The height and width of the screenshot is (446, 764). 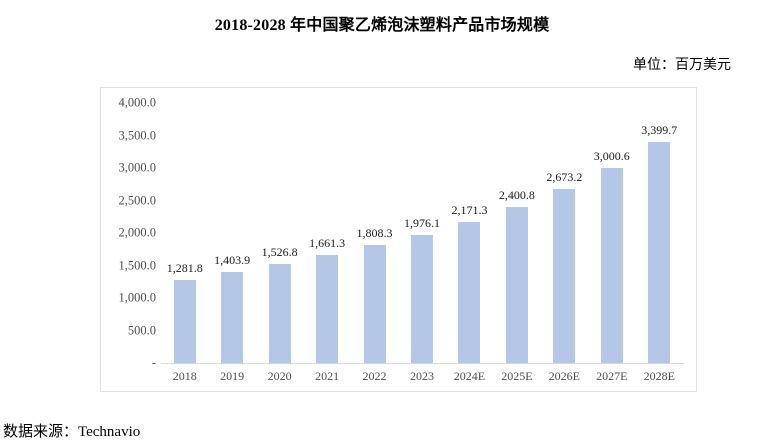 I want to click on bar-group: 2,171.3 2024E, so click(x=469, y=235).